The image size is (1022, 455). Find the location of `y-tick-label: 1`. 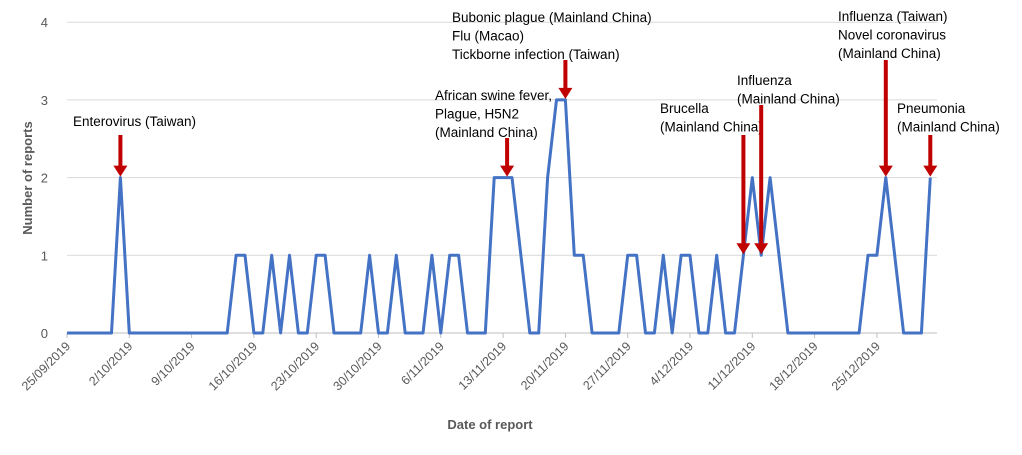

y-tick-label: 1 is located at coordinates (44, 255).